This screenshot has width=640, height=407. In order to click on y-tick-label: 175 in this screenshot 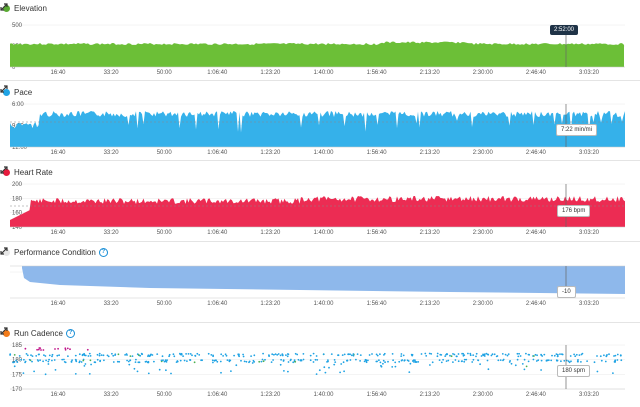, I will do `click(17, 375)`.